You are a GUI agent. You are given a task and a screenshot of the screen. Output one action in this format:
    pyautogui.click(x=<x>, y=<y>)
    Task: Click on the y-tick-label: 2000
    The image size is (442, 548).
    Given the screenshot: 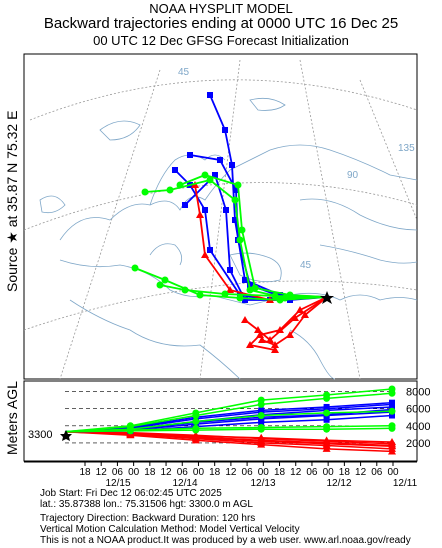 What is the action you would take?
    pyautogui.click(x=418, y=444)
    